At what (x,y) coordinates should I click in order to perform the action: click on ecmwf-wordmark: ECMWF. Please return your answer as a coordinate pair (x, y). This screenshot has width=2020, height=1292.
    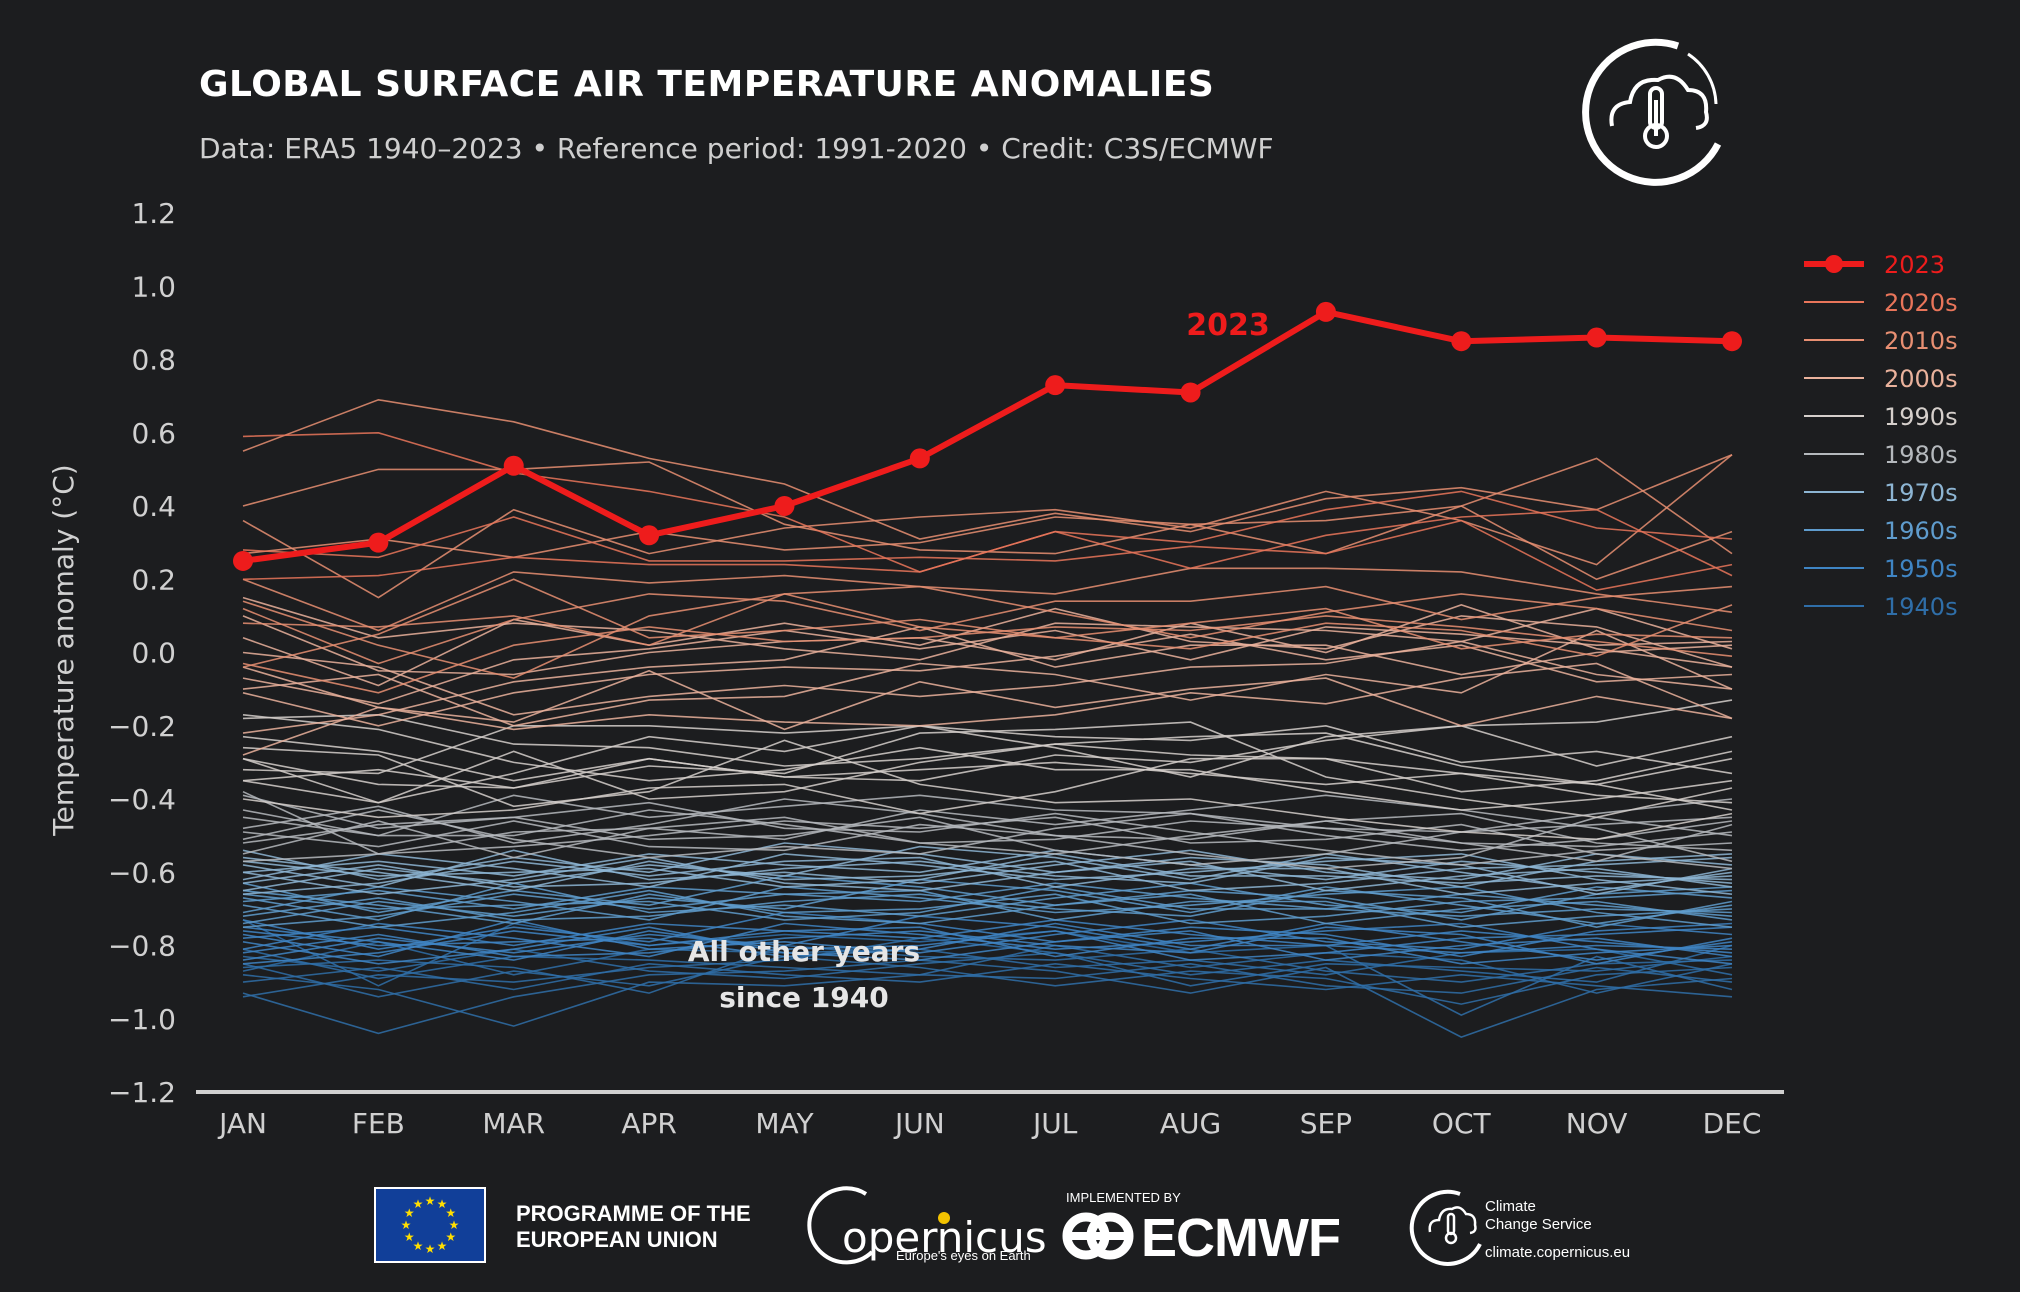
    Looking at the image, I should click on (1240, 1238).